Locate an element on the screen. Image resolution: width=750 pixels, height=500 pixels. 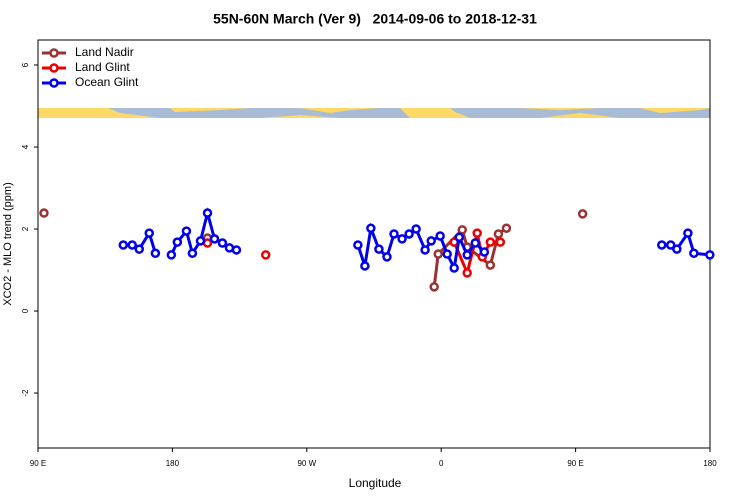
y-tick-label: 0 is located at coordinates (25, 310).